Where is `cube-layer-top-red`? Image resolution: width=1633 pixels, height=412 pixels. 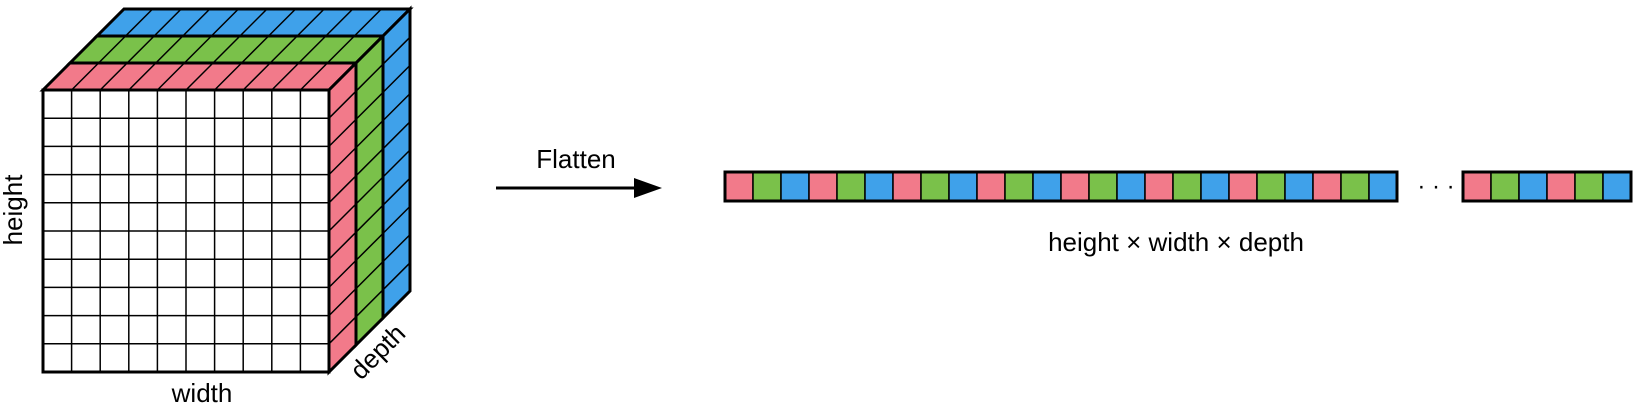
cube-layer-top-red is located at coordinates (199, 76).